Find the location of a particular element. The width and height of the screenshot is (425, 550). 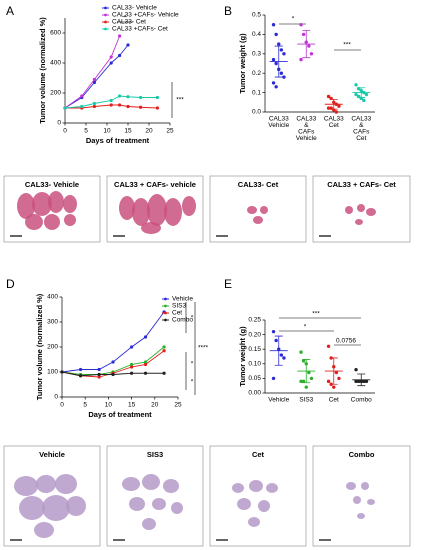

panel-label: D is located at coordinates (10, 284).